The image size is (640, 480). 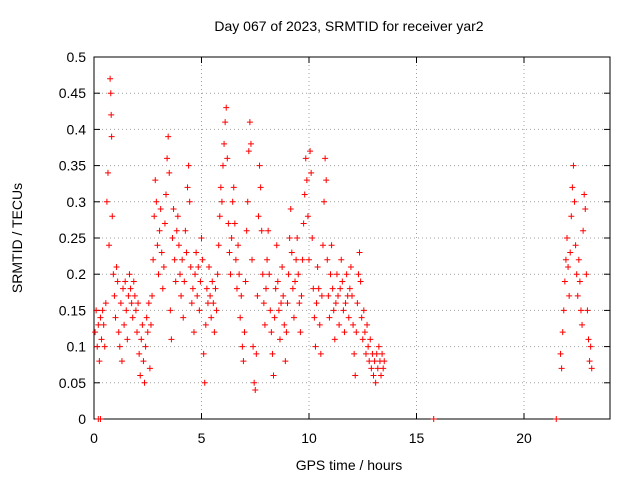 What do you see at coordinates (77, 57) in the screenshot?
I see `y-tick-label: 0.5` at bounding box center [77, 57].